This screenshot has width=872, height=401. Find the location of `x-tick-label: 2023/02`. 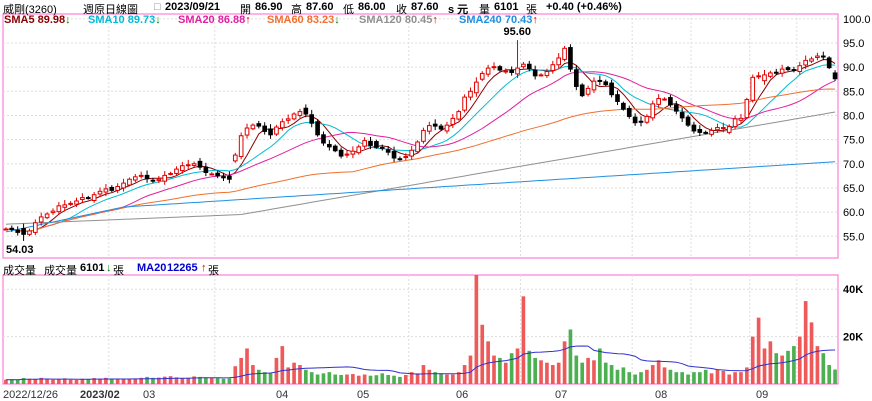

x-tick-label: 2023/02 is located at coordinates (100, 395).